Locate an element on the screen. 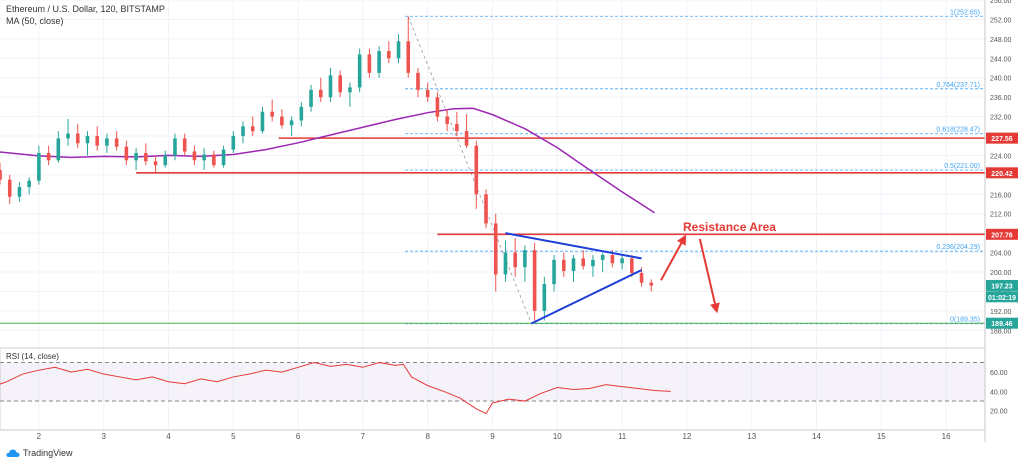 This screenshot has width=1024, height=465. ma-line is located at coordinates (327, 160).